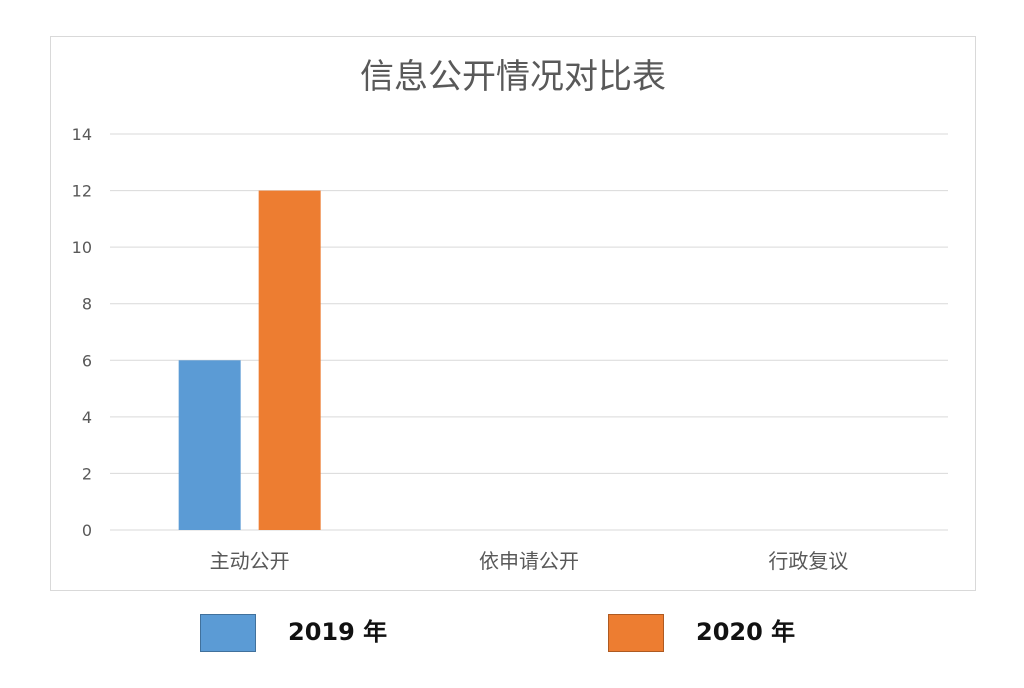 The width and height of the screenshot is (1024, 688). I want to click on x-tick-label-1: 依申请公开, so click(529, 561).